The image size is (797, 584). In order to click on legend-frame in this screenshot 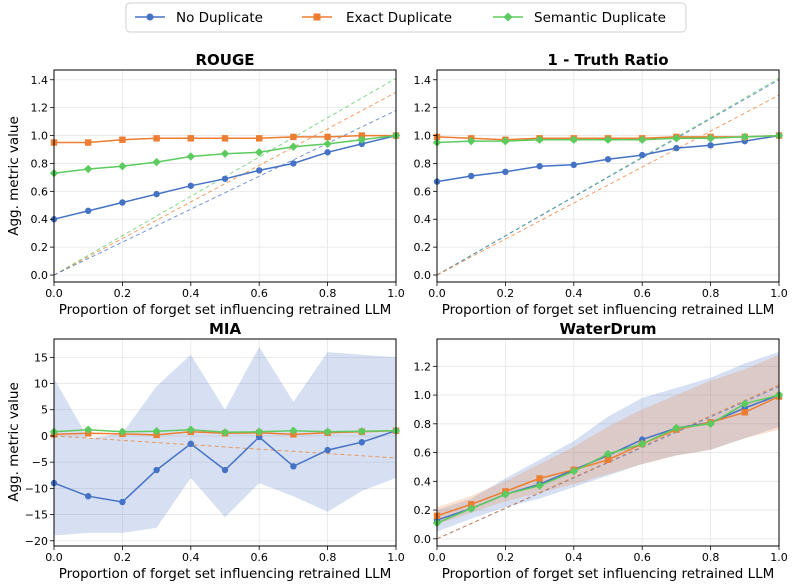, I will do `click(406, 17)`.